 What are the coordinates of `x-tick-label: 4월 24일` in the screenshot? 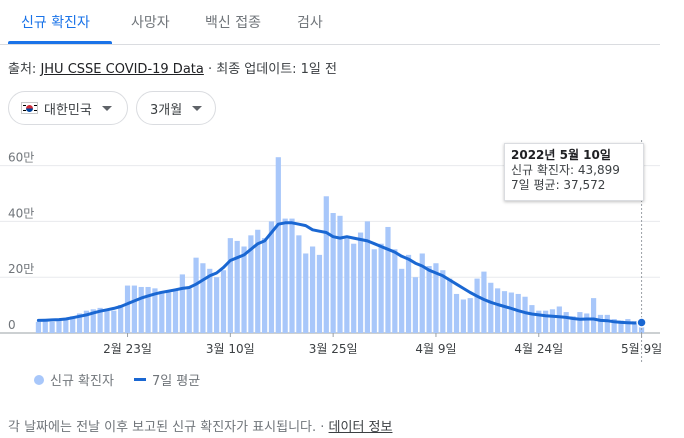 It's located at (538, 349).